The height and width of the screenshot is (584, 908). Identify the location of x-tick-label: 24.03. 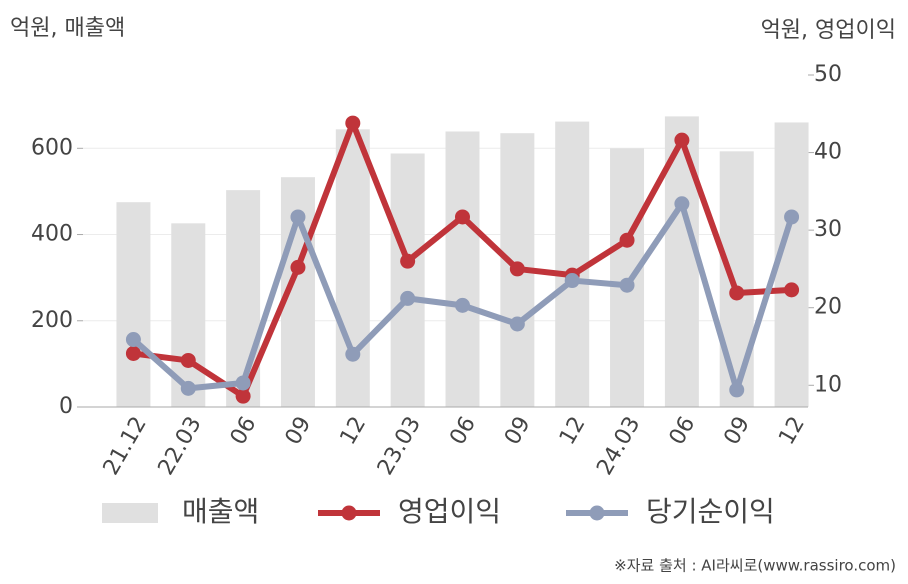
(618, 446).